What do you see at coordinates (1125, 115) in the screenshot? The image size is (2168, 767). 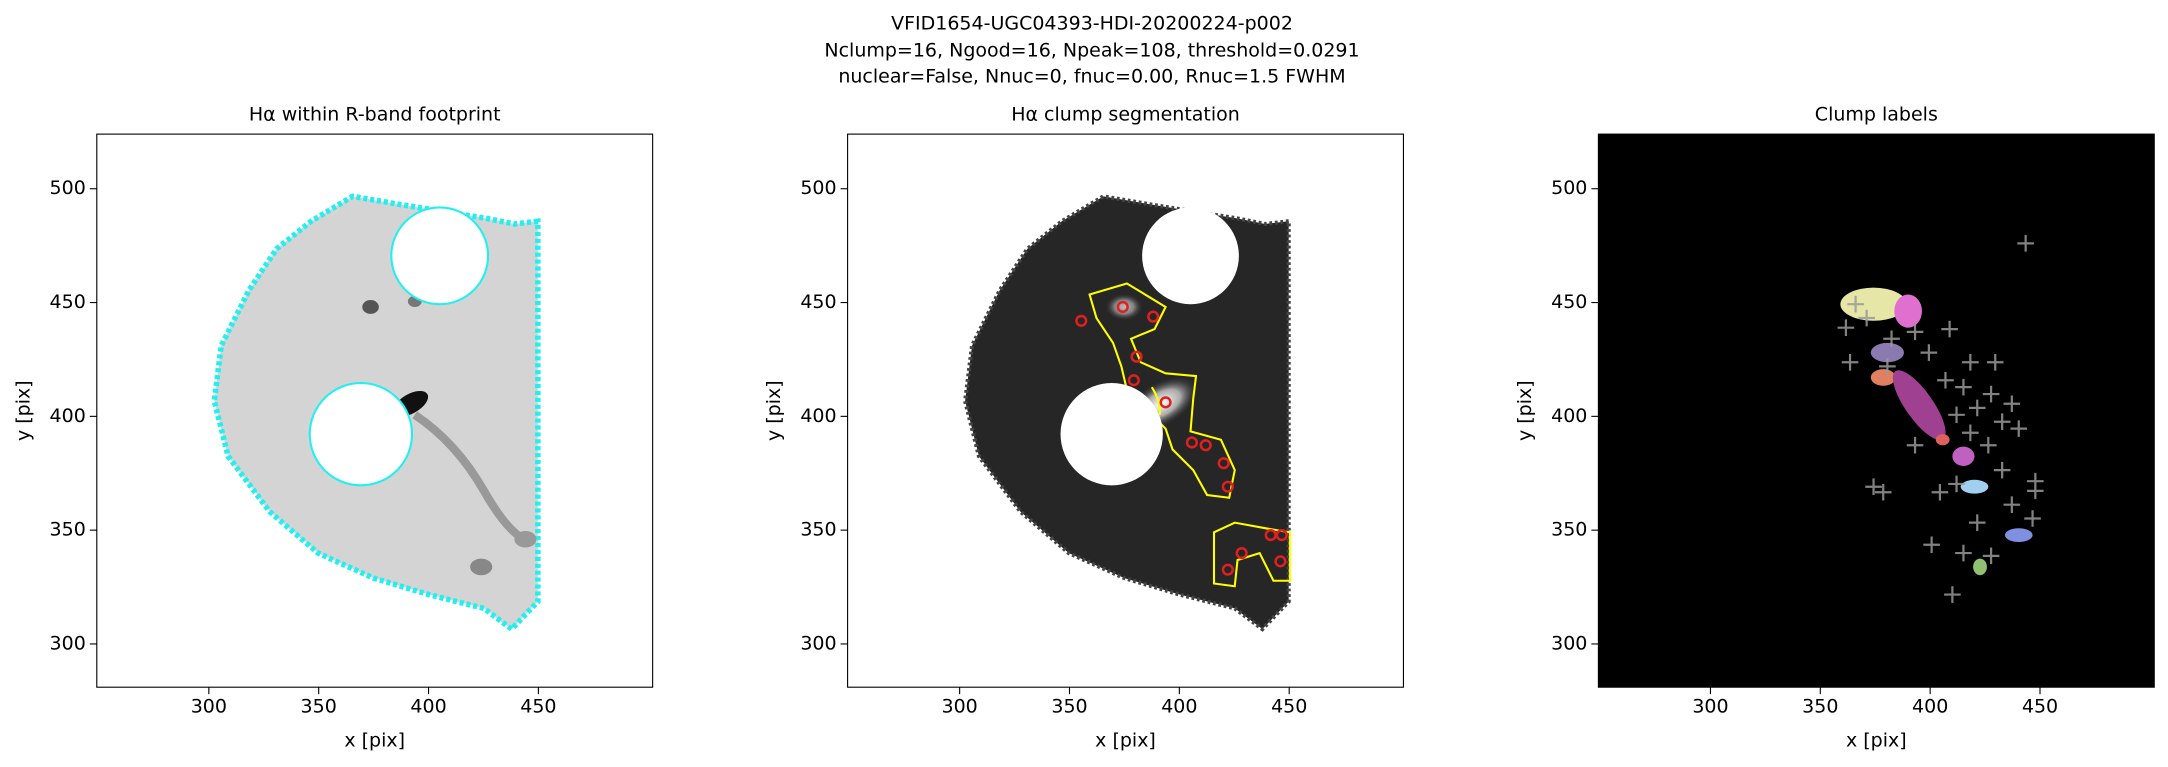 I see `axes-title: Hα clump segmentation` at bounding box center [1125, 115].